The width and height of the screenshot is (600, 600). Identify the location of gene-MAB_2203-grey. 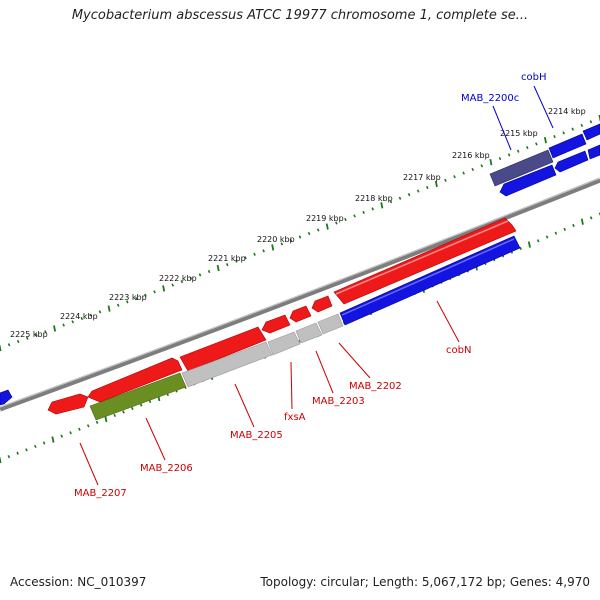
(309, 333).